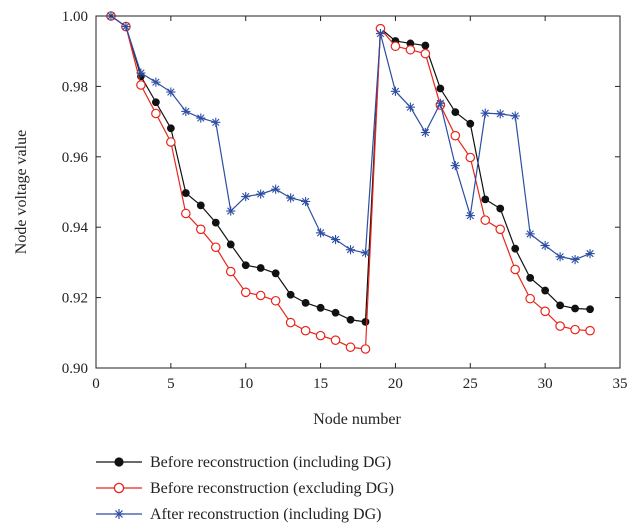 This screenshot has width=640, height=531. Describe the element at coordinates (320, 384) in the screenshot. I see `x-tick-label: 15` at that location.